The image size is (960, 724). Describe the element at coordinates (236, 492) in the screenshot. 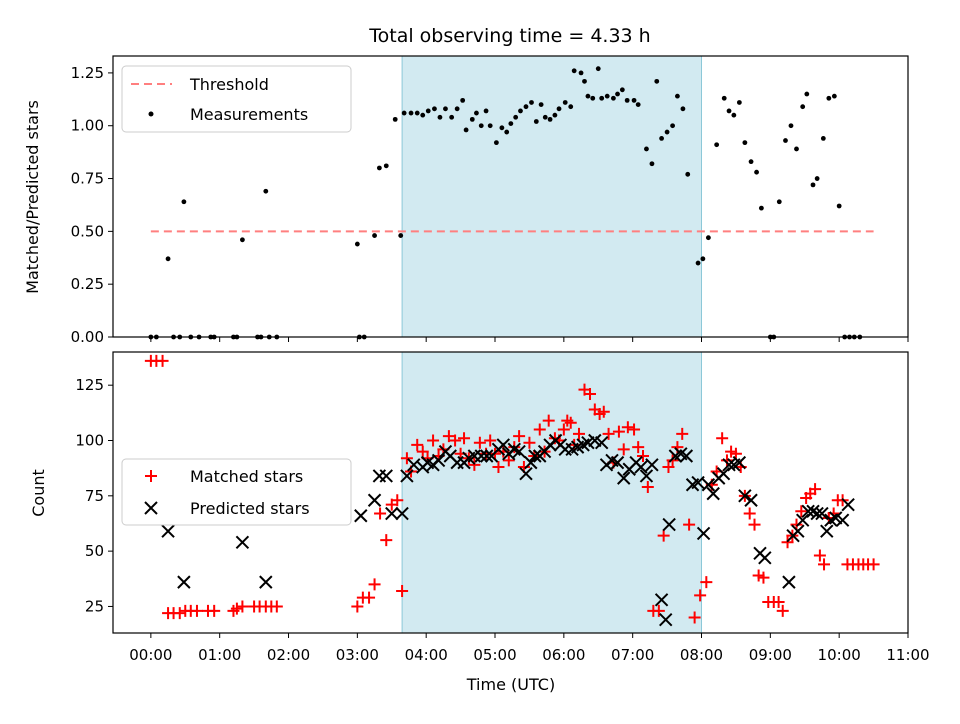

I see `bottom-legend-frame` at that location.